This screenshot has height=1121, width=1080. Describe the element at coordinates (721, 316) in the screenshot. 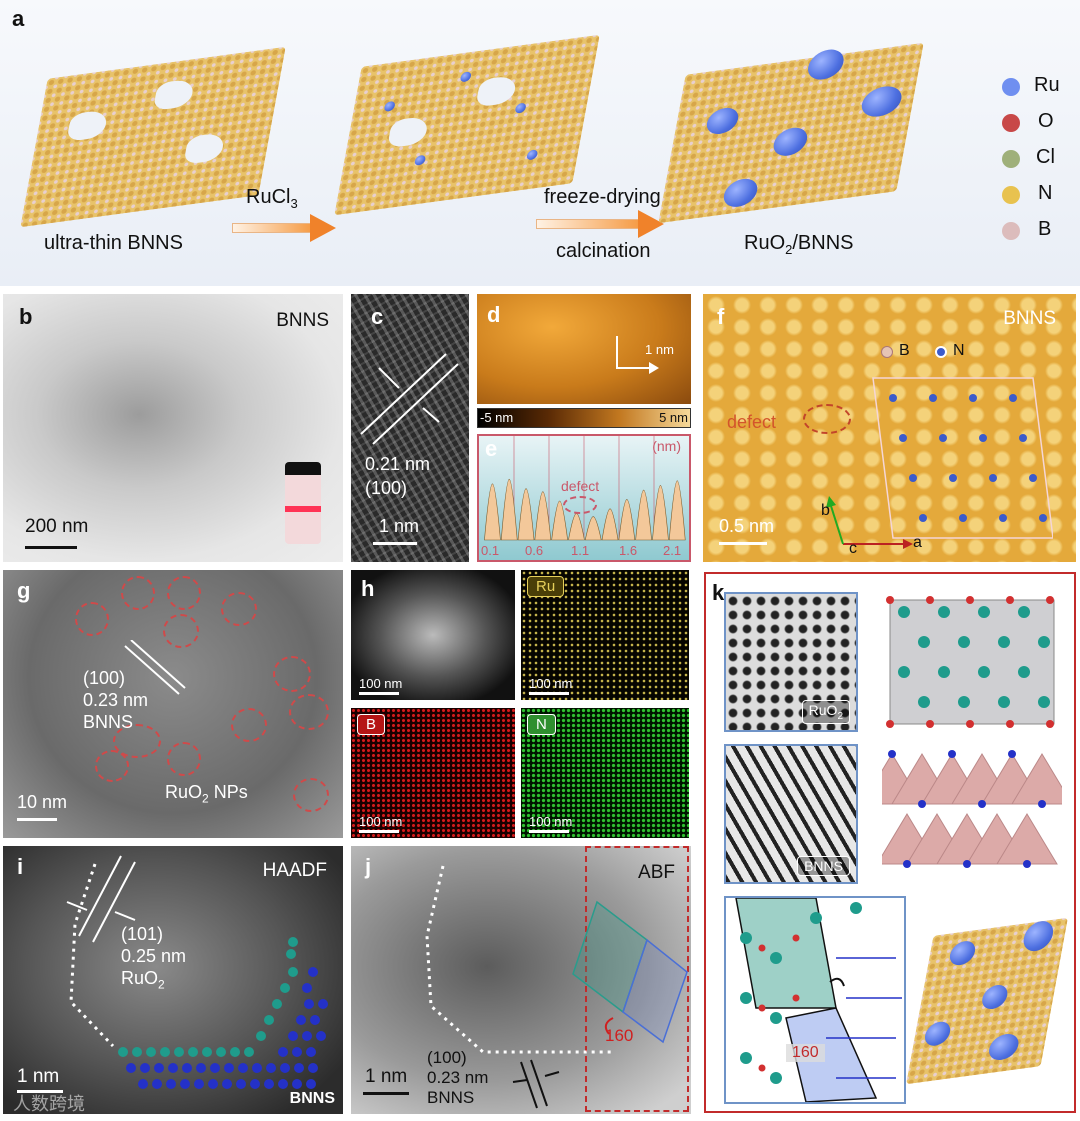

I see `panel-f-label: f` at that location.